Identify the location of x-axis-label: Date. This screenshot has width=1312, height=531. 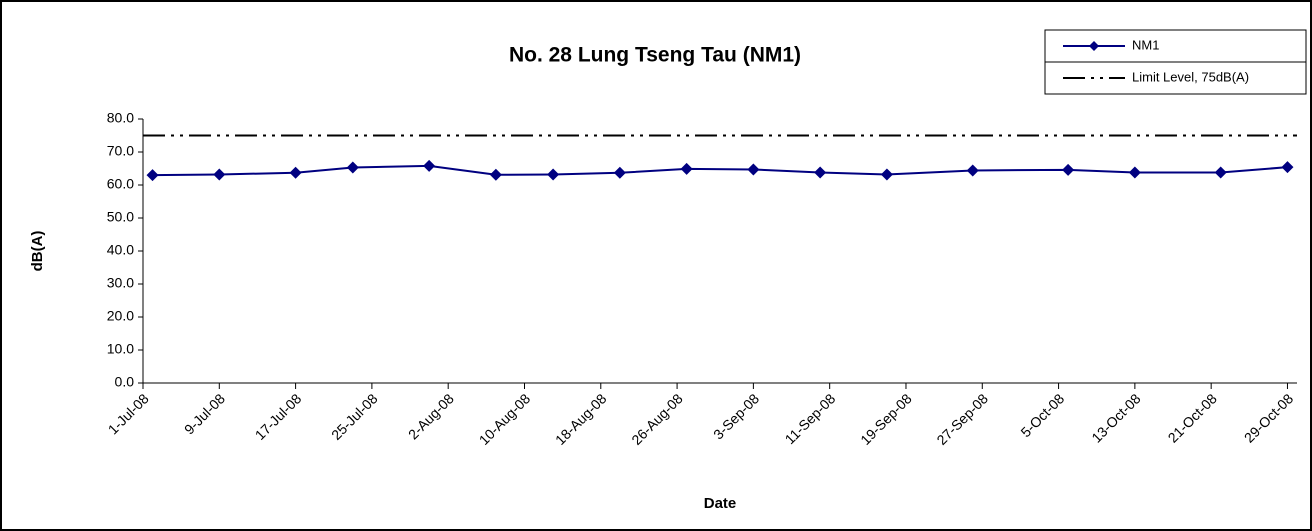
(720, 503).